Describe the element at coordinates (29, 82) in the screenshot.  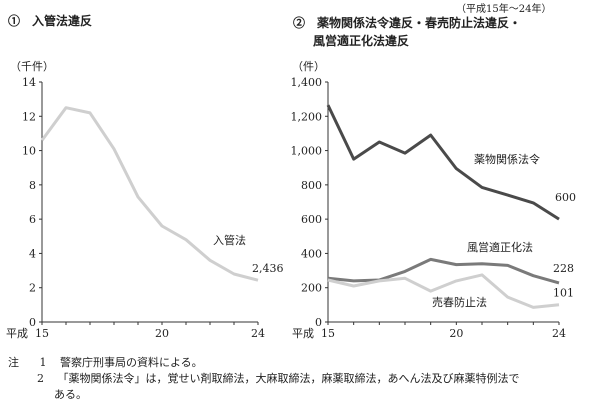
I see `panel1-y-tick-label: 14` at that location.